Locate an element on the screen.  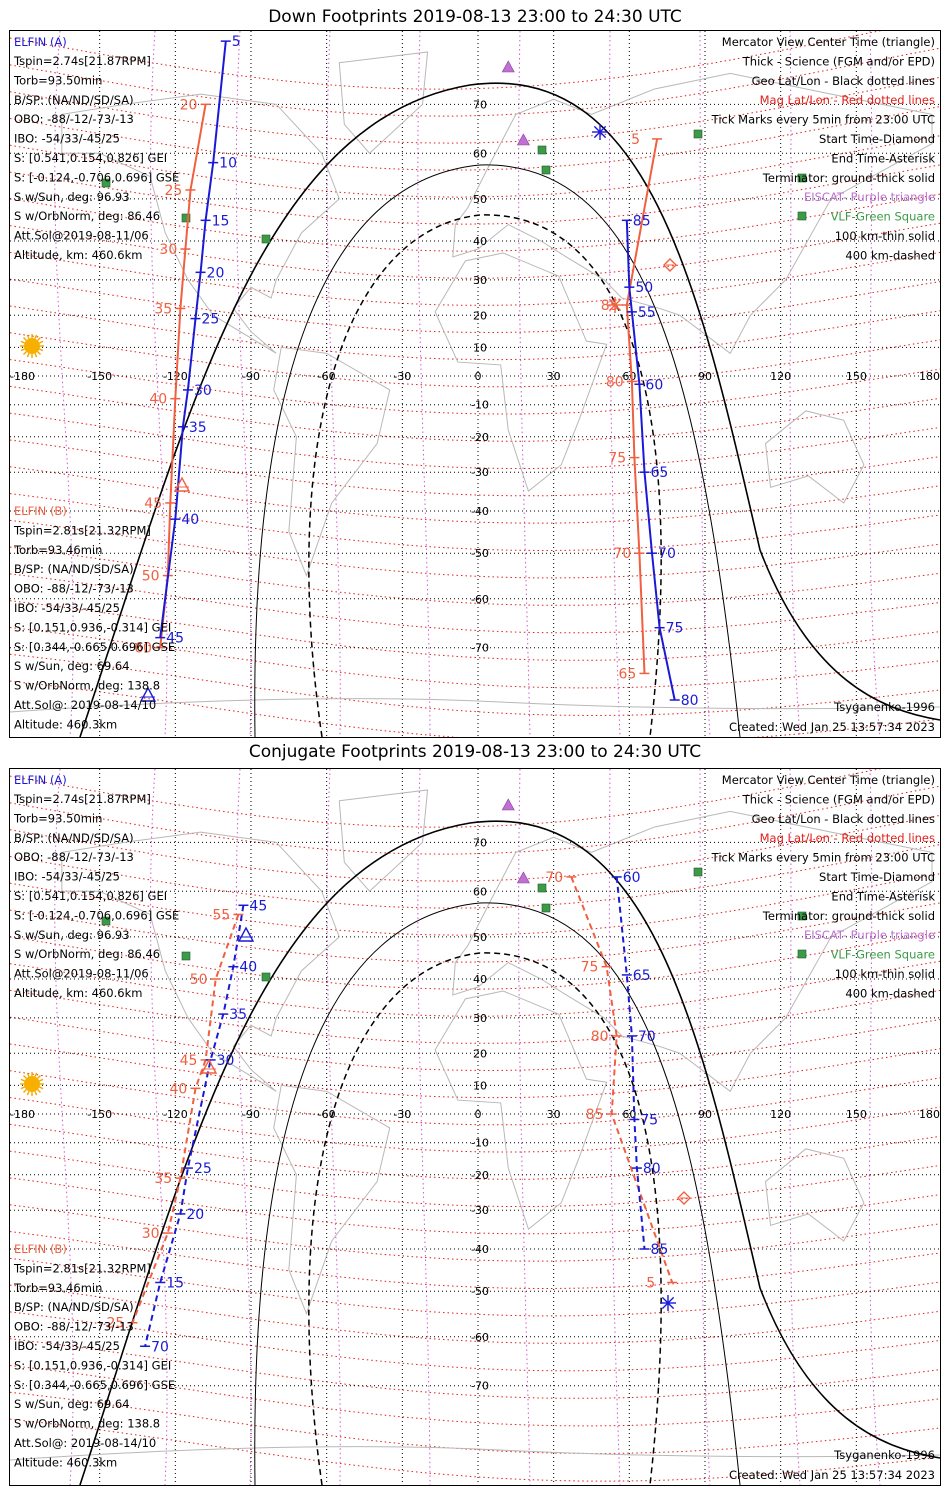
elfin-a-header: ELFIN (A) is located at coordinates (40, 780).